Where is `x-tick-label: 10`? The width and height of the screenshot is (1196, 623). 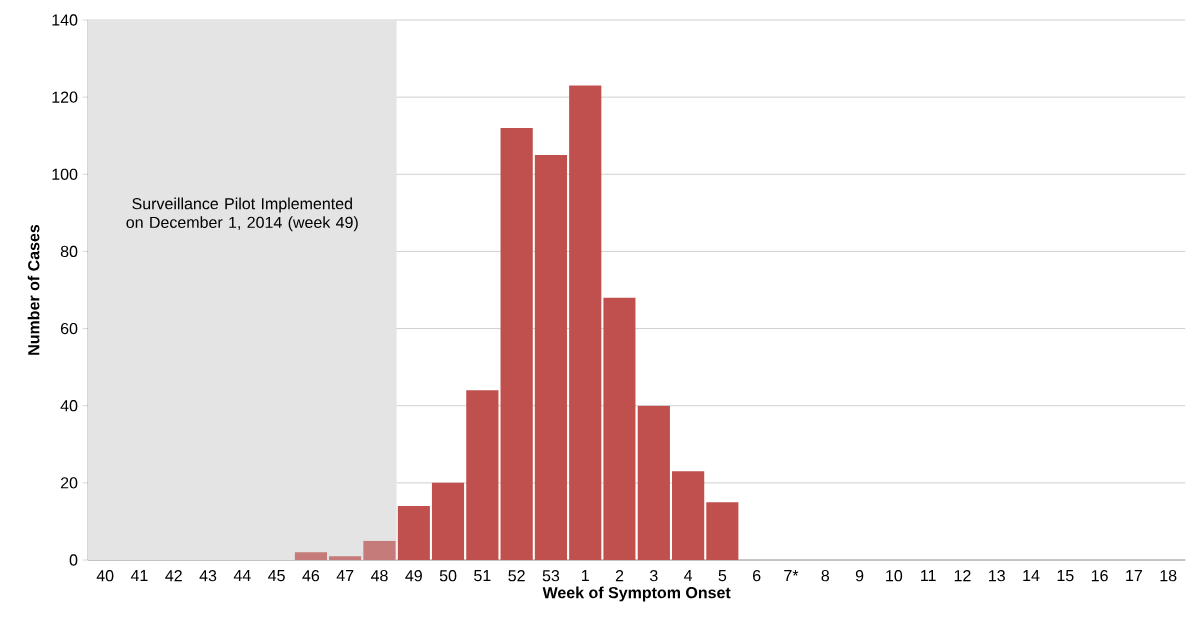 x-tick-label: 10 is located at coordinates (894, 576).